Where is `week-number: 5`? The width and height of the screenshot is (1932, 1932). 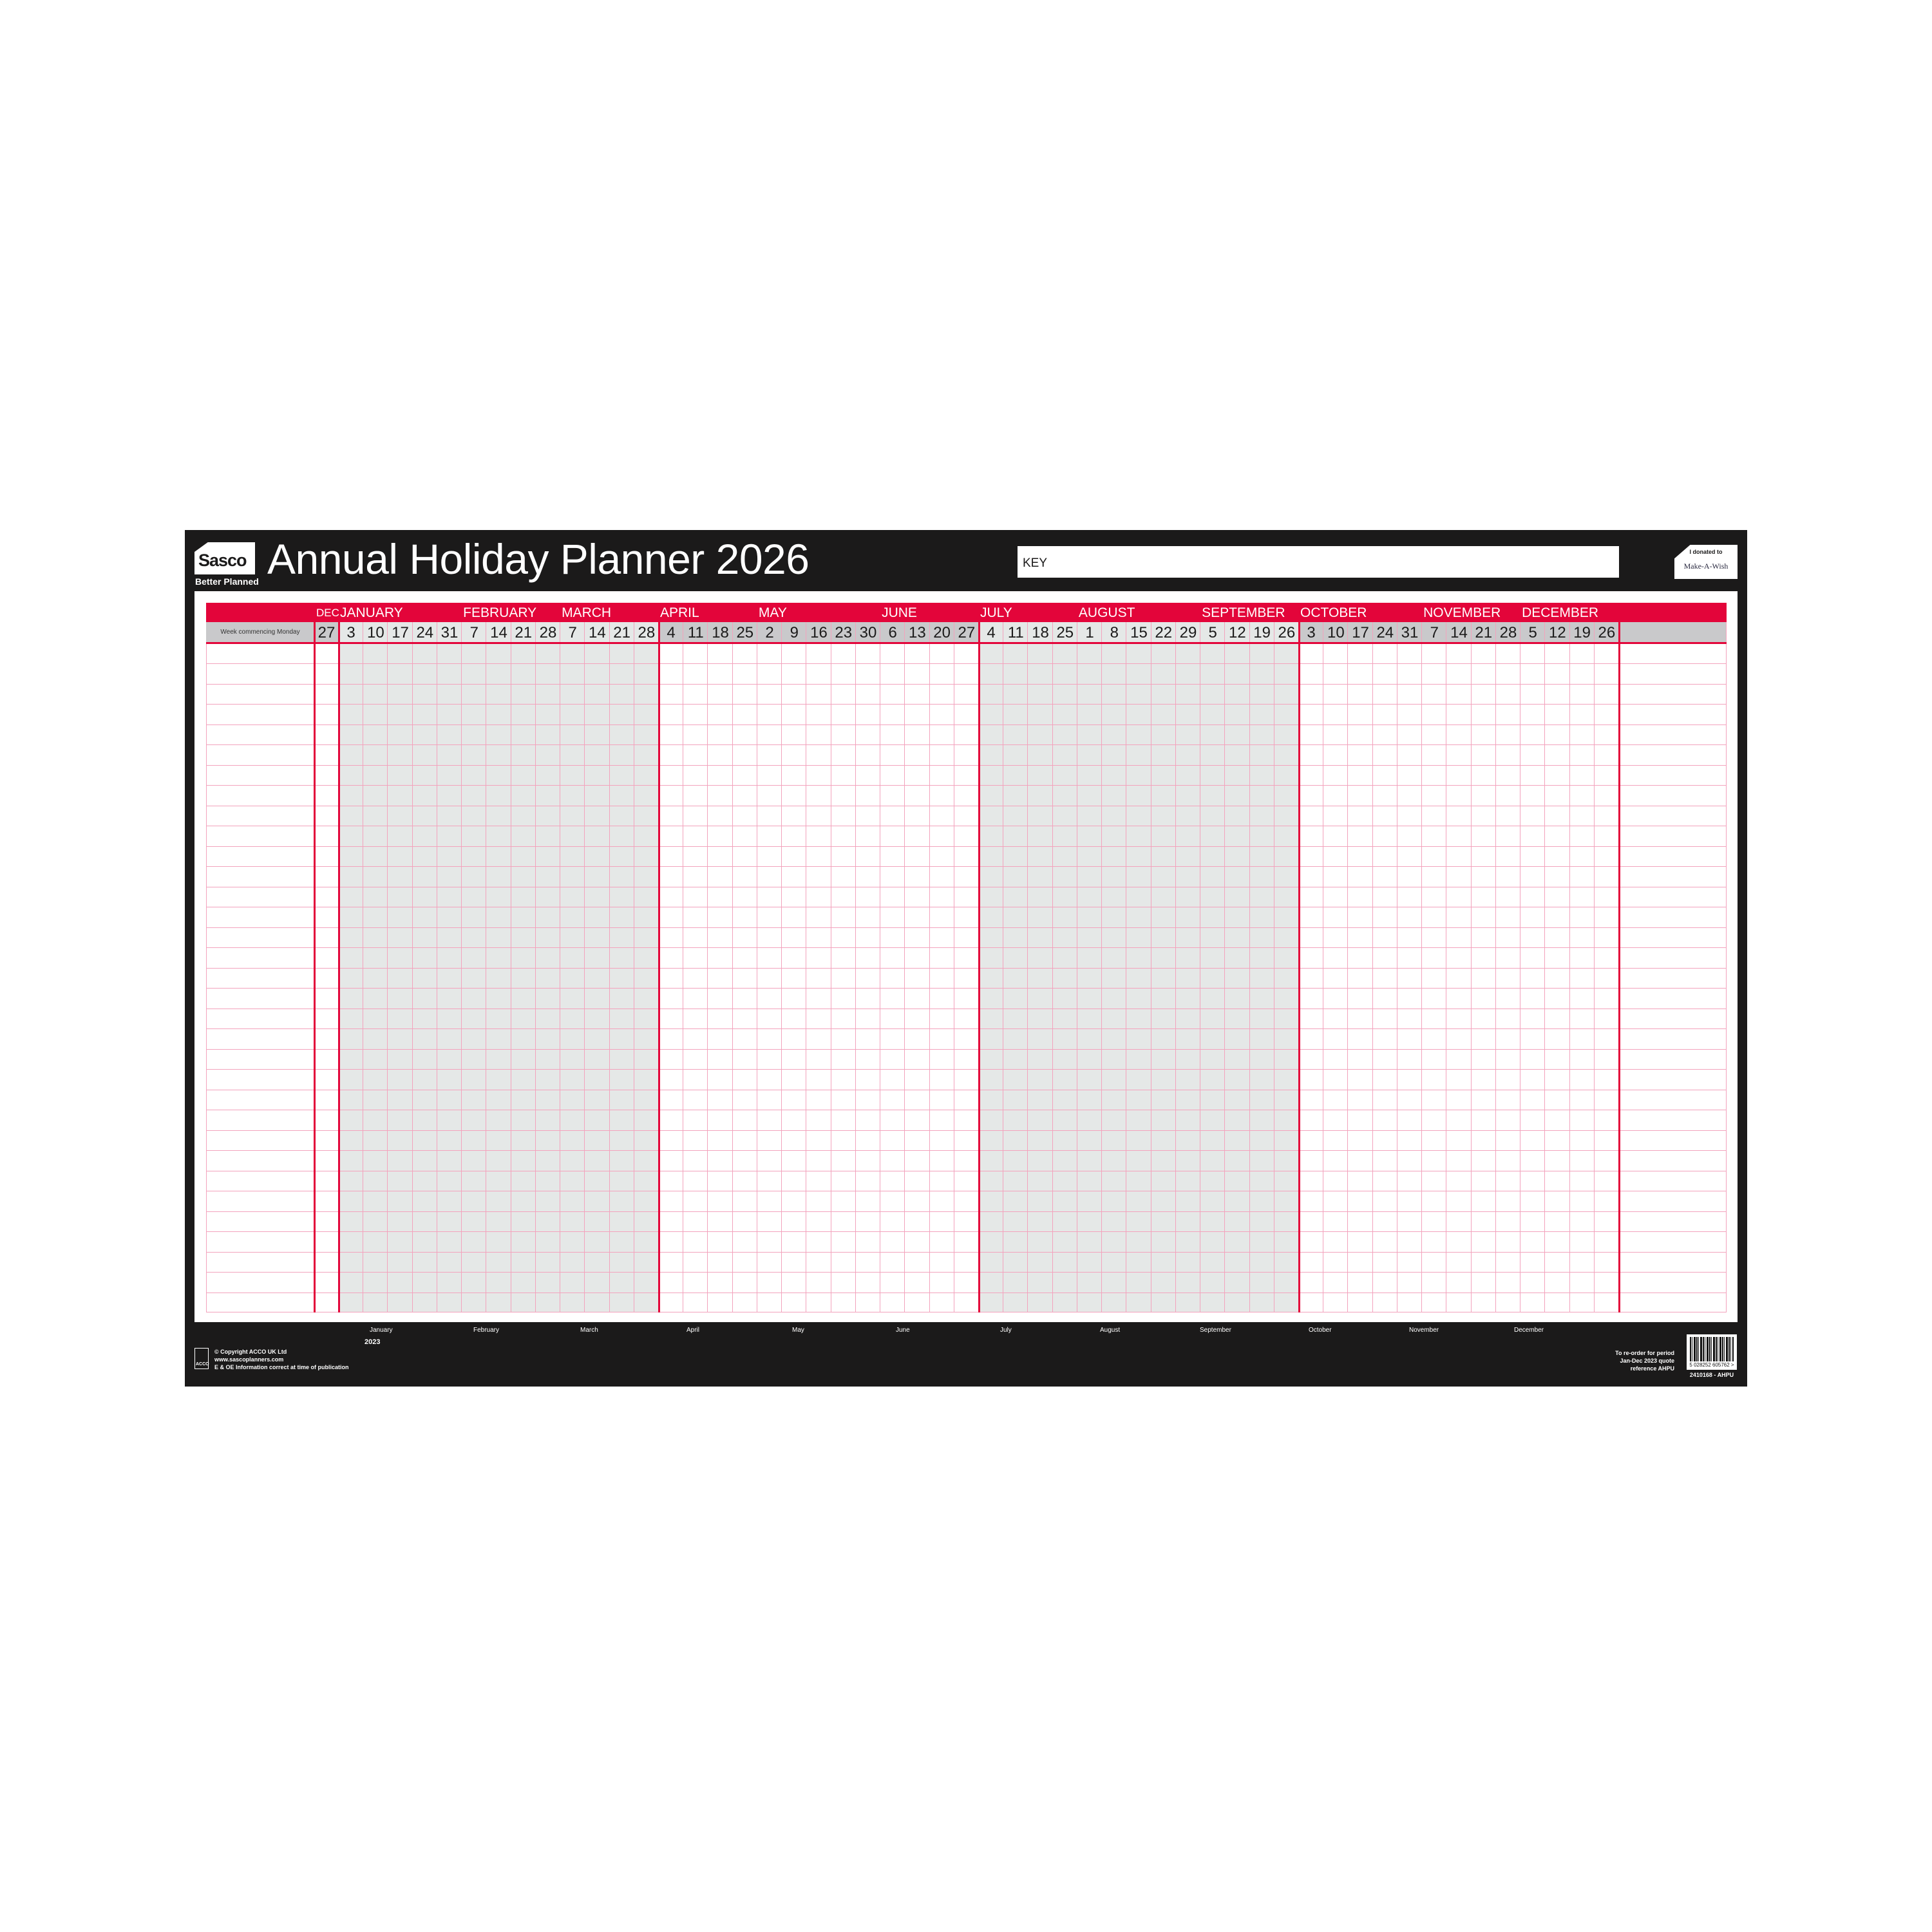 week-number: 5 is located at coordinates (1533, 633).